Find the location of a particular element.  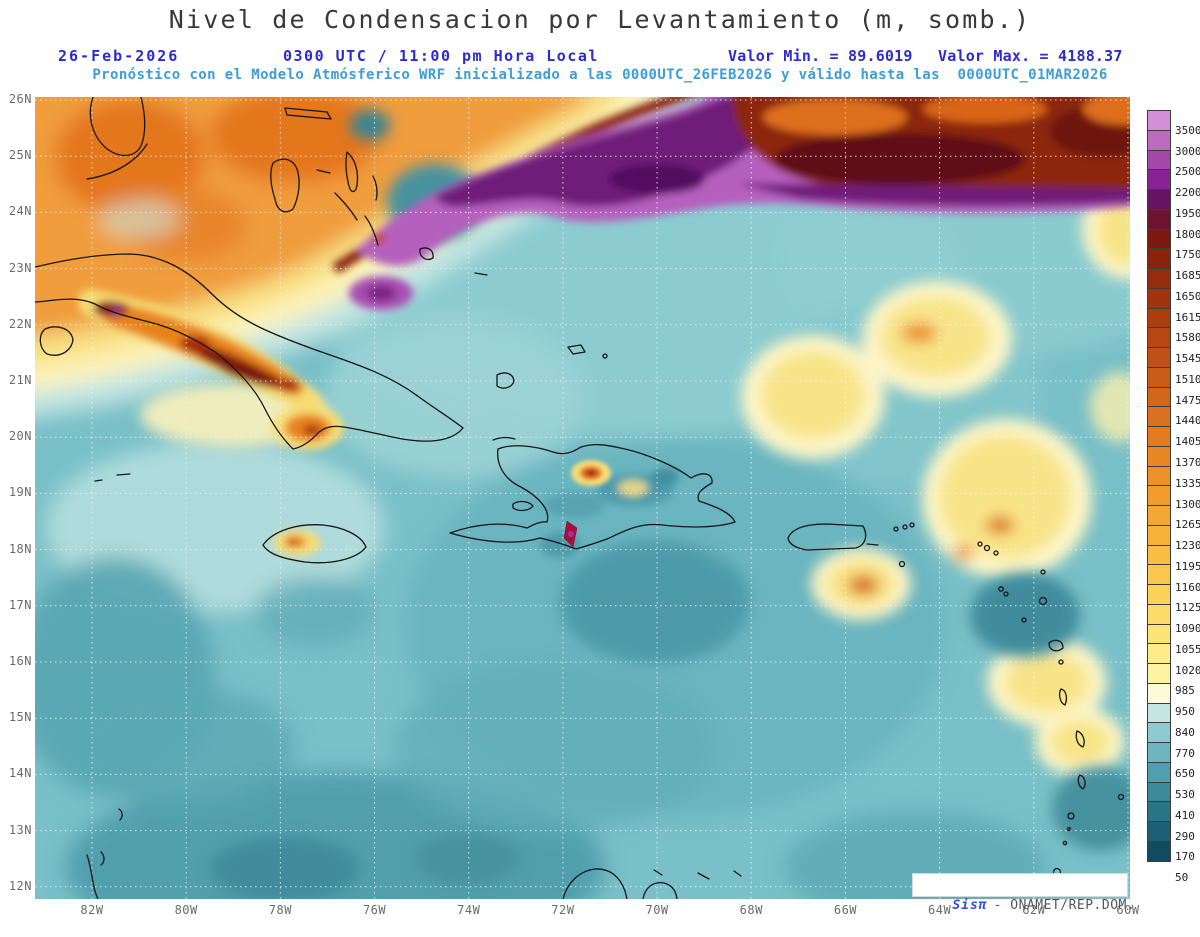

coast-barbados is located at coordinates (1121, 797).